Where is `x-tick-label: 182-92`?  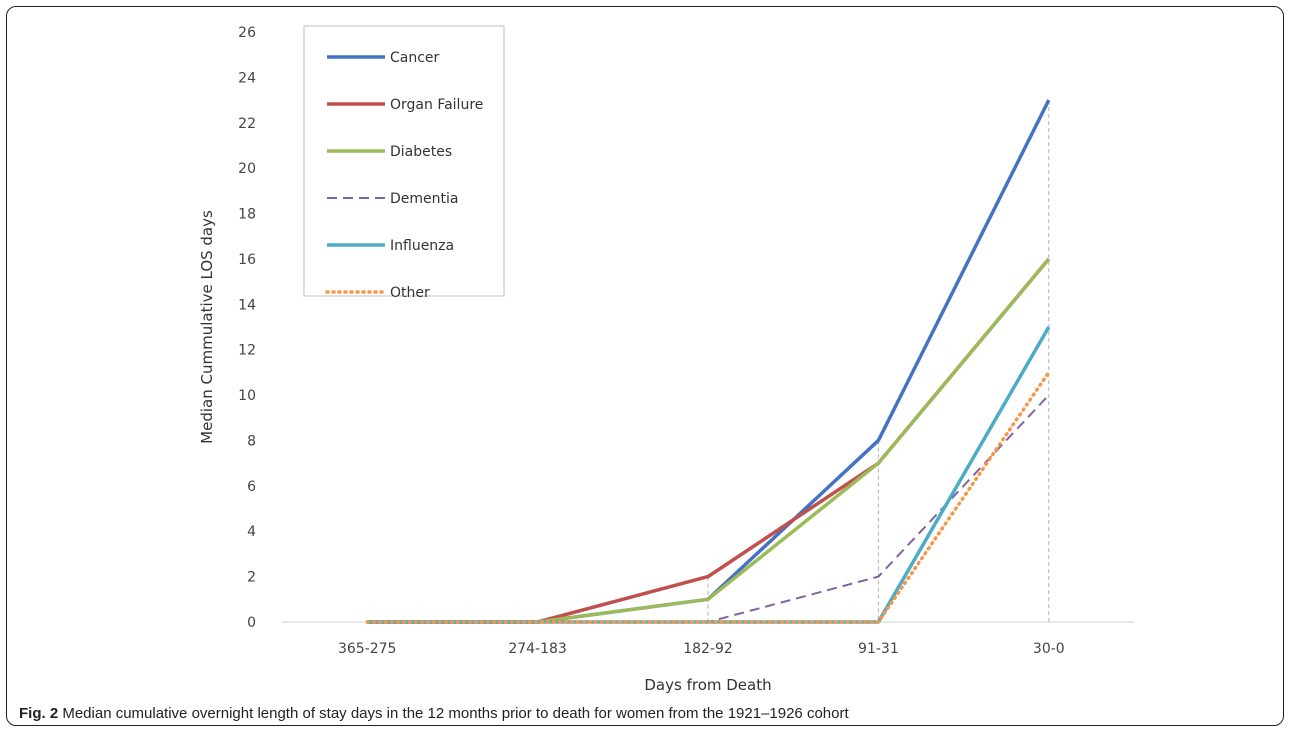
x-tick-label: 182-92 is located at coordinates (708, 649).